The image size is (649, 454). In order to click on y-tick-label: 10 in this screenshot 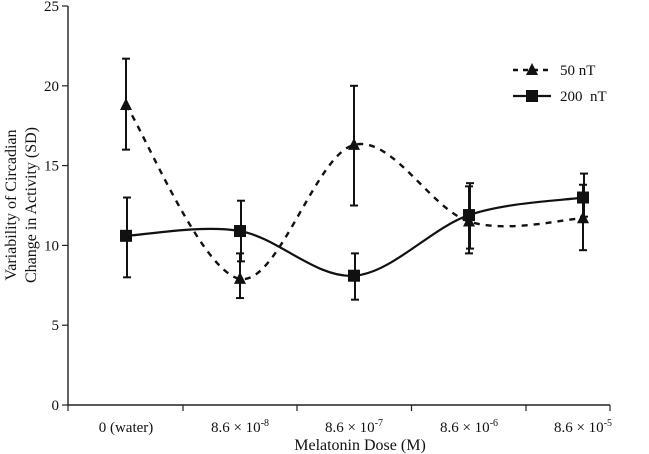, I will do `click(51, 246)`.